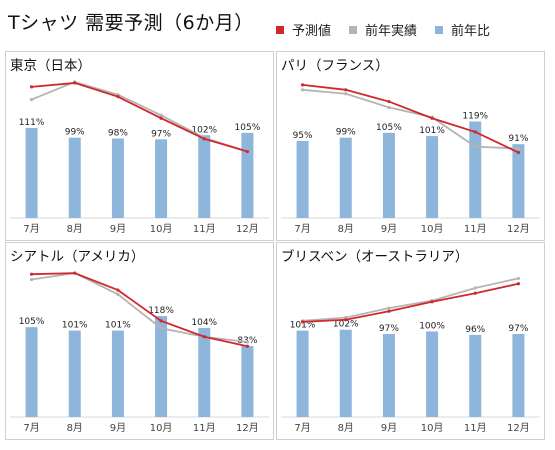 The image size is (555, 450). Describe the element at coordinates (31, 428) in the screenshot. I see `x-tick-seattle-0: 7月` at that location.